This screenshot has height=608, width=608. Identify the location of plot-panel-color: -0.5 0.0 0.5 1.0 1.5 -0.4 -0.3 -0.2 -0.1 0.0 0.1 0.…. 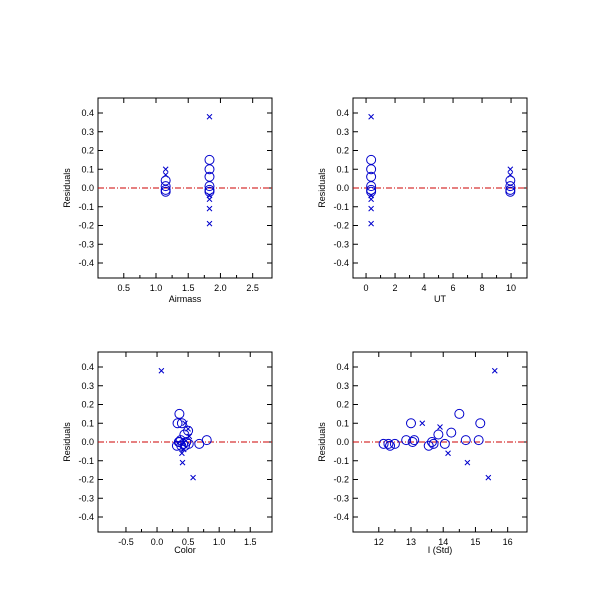
(167, 453).